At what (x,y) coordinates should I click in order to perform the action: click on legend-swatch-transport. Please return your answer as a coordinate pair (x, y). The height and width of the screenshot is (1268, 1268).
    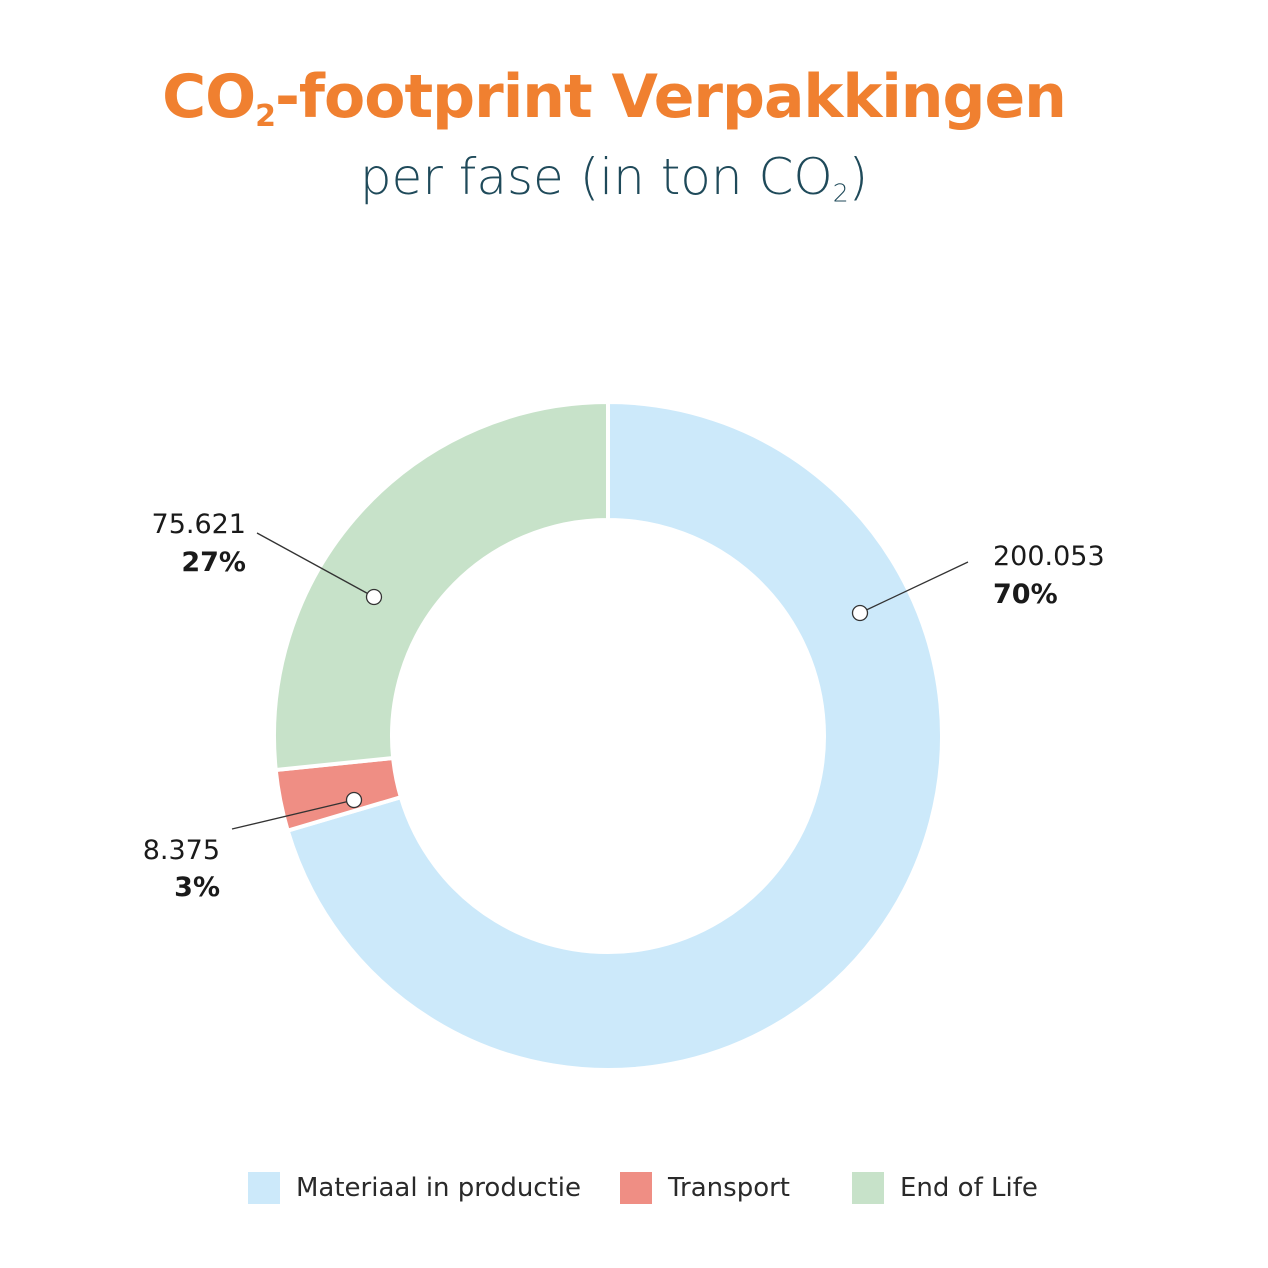
    Looking at the image, I should click on (636, 1188).